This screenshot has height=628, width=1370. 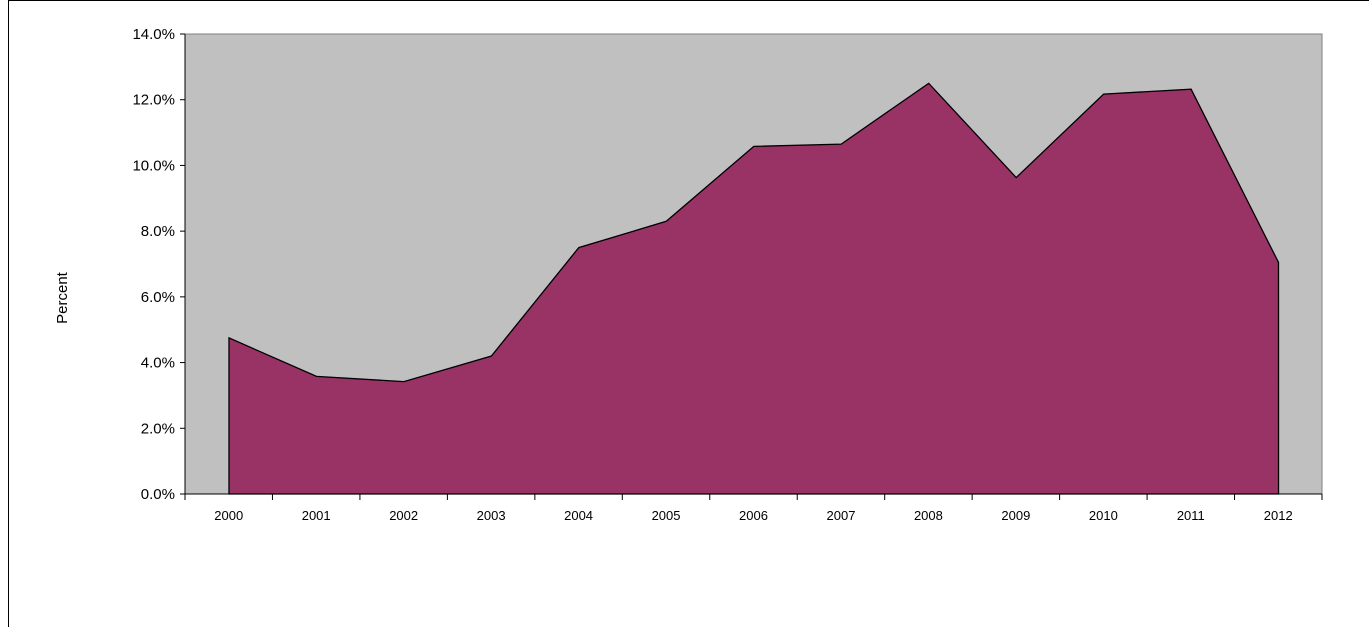 What do you see at coordinates (316, 515) in the screenshot?
I see `x-tick-label: 2001` at bounding box center [316, 515].